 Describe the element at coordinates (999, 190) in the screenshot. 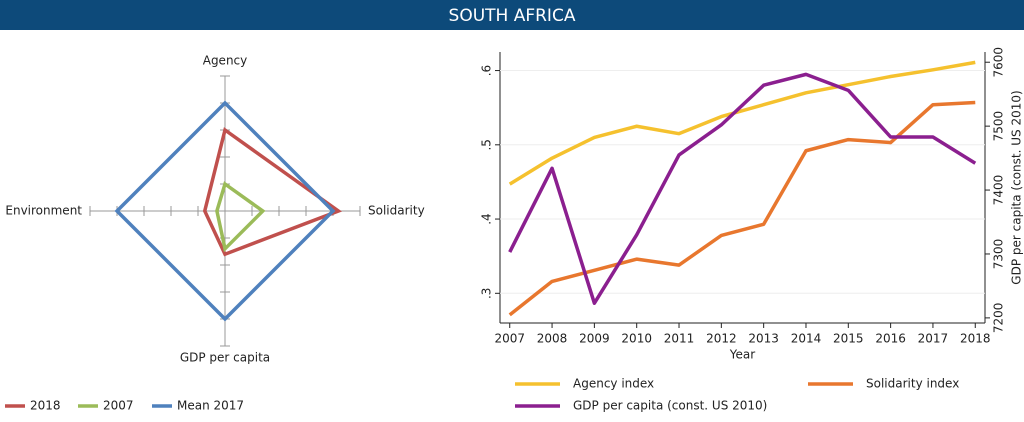

I see `y2-tick-label: 7400` at that location.